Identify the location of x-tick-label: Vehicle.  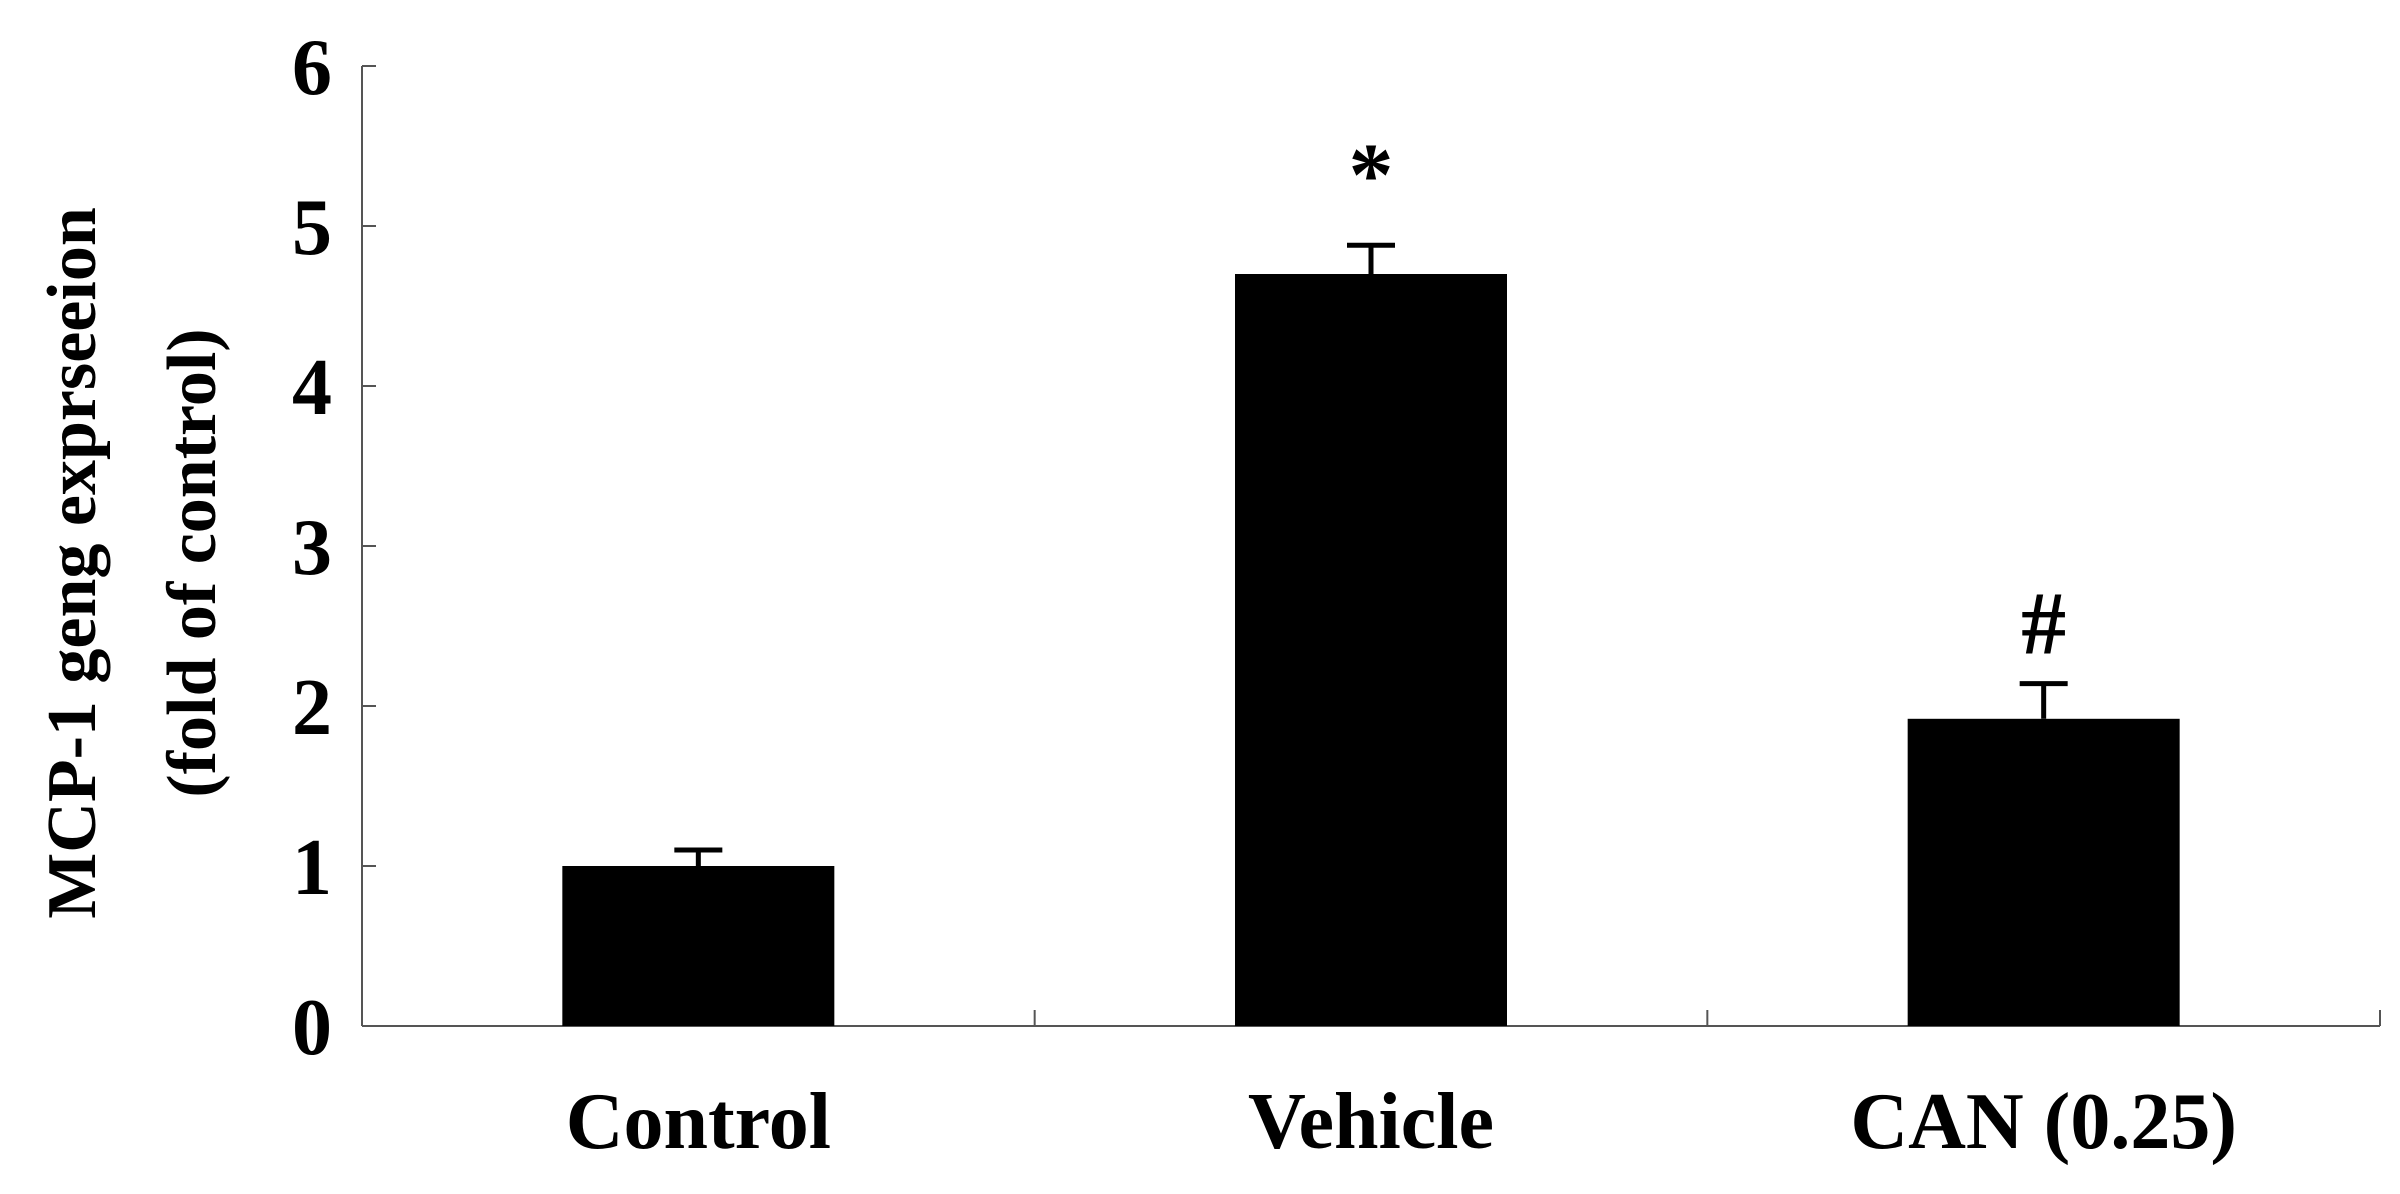
(1371, 1122).